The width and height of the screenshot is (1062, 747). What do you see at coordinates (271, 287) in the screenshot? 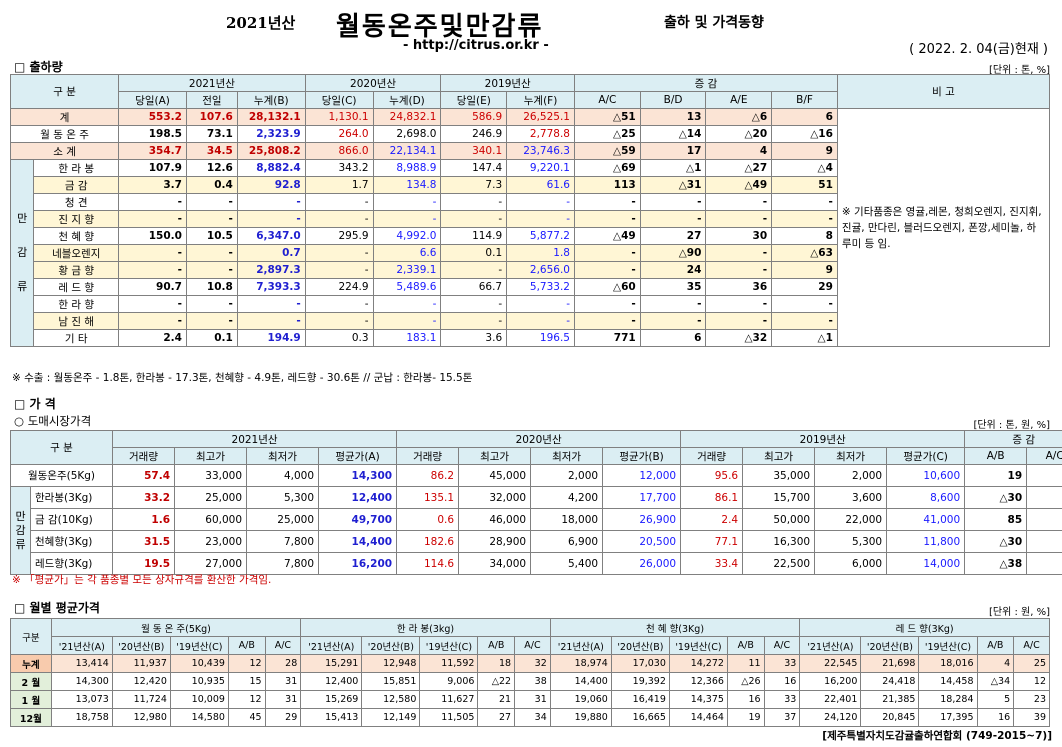
I see `data-cell: 7,393.3` at bounding box center [271, 287].